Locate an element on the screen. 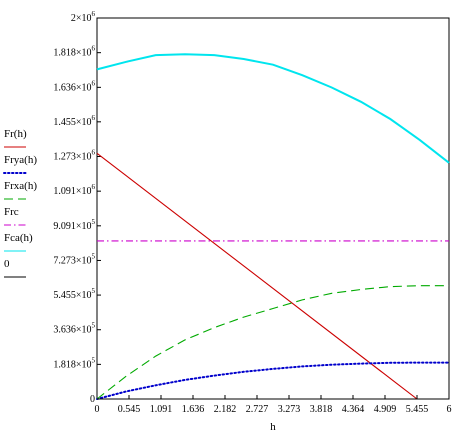 The image size is (469, 436). y-tick-label: 1.273×10⁶ is located at coordinates (74, 155).